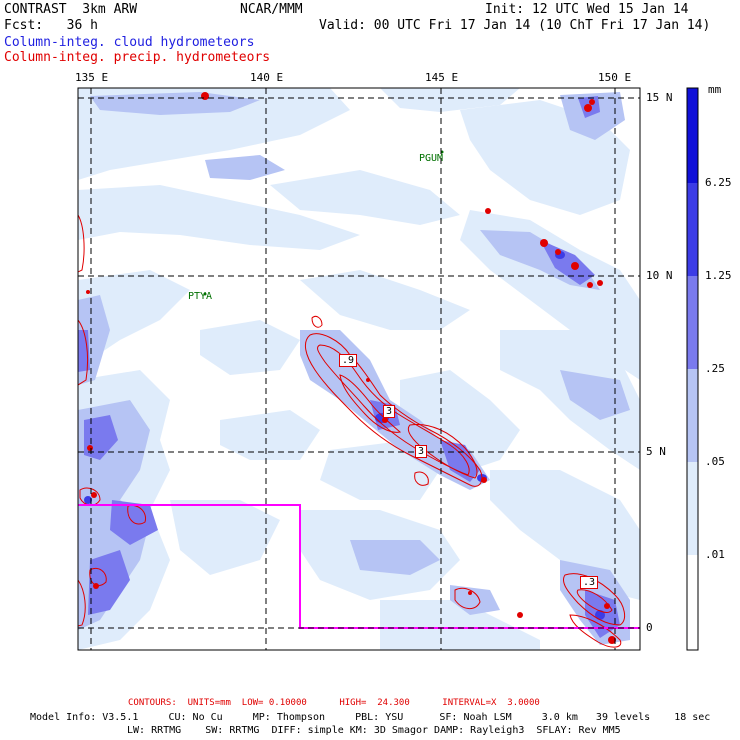  Describe the element at coordinates (718, 275) in the screenshot. I see `colorbar-level: 1.25` at that location.